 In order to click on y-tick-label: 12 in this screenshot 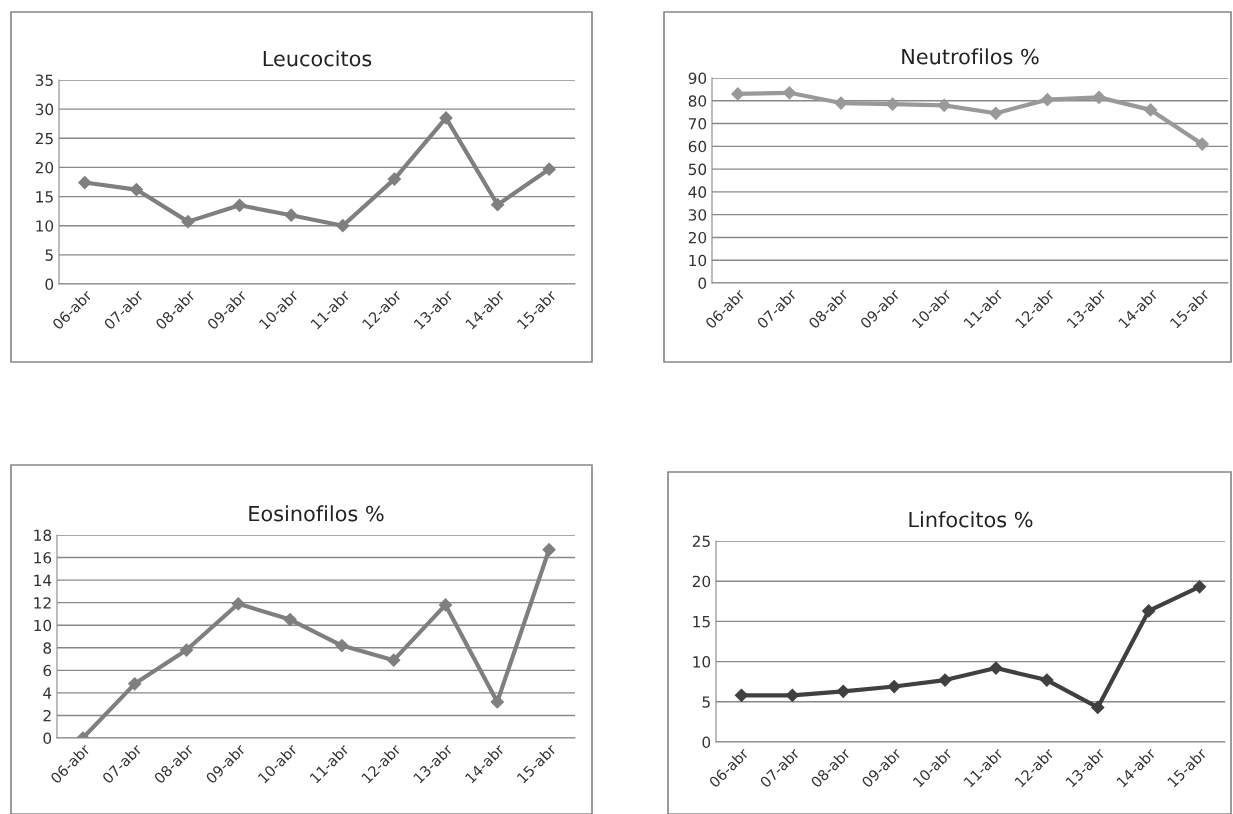, I will do `click(42, 603)`.